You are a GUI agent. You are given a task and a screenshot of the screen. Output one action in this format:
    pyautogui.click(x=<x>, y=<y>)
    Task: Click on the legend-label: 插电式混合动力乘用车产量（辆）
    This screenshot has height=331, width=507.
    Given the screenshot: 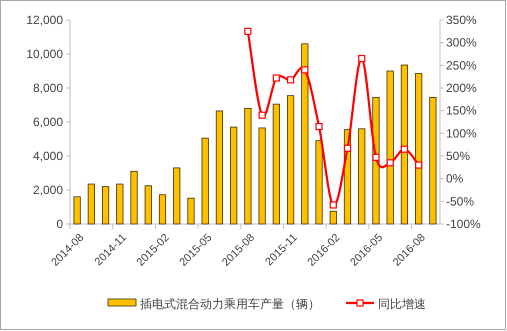 What is the action you would take?
    pyautogui.click(x=230, y=304)
    